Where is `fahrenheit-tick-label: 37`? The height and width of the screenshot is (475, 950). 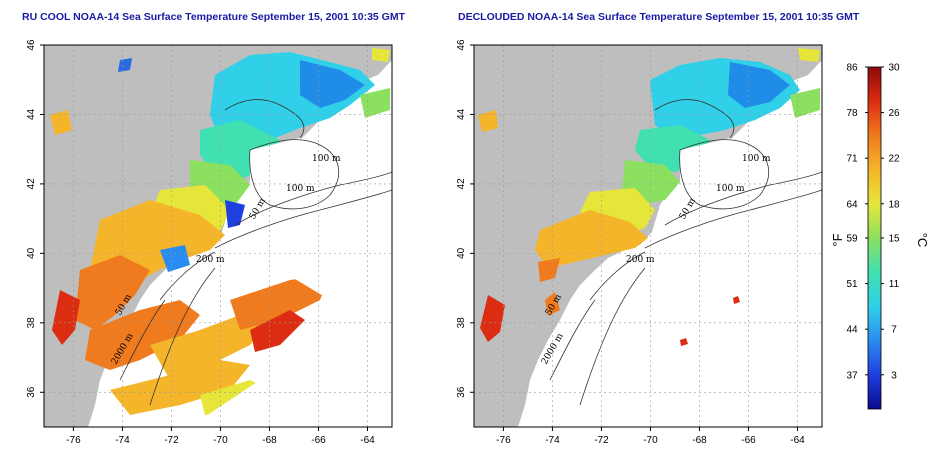 fahrenheit-tick-label: 37 is located at coordinates (852, 375).